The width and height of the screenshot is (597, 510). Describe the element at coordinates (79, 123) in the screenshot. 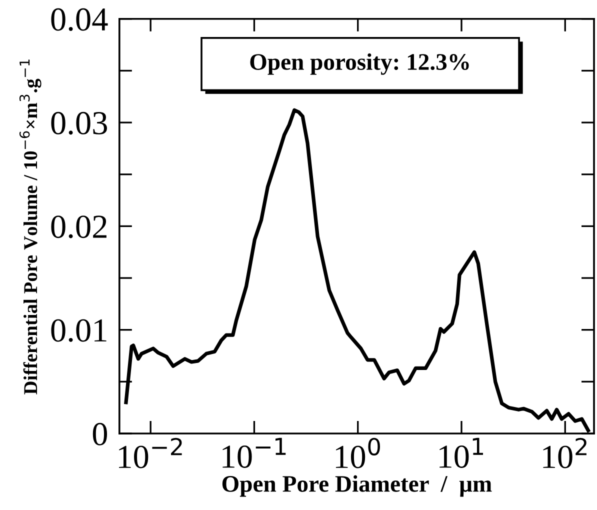

I see `y-tick-label: 0.03` at that location.